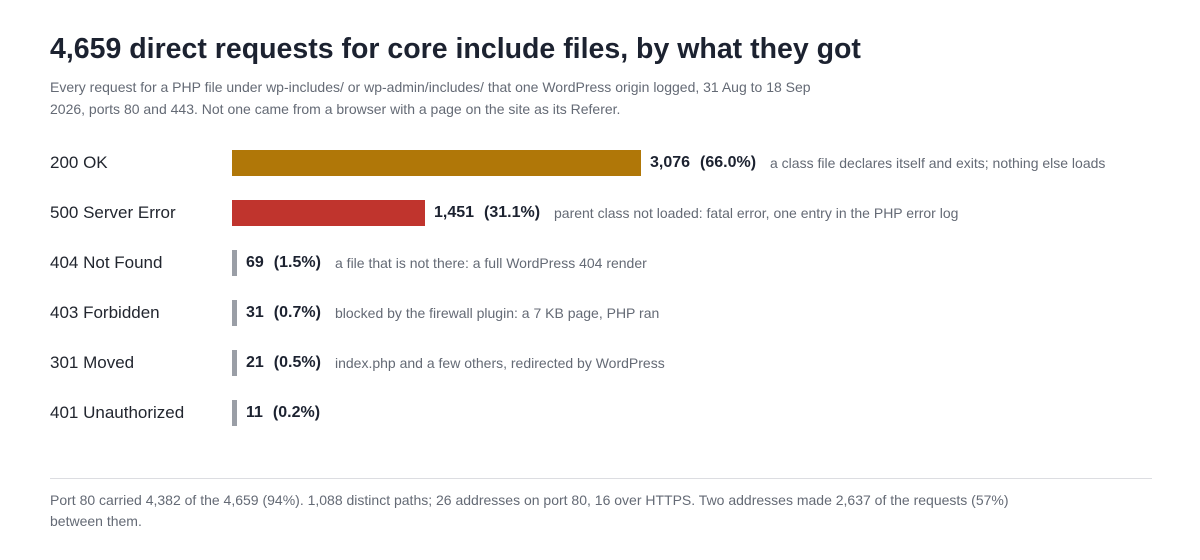 The width and height of the screenshot is (1200, 560). I want to click on data-label: 11 (0.2%), so click(283, 413).